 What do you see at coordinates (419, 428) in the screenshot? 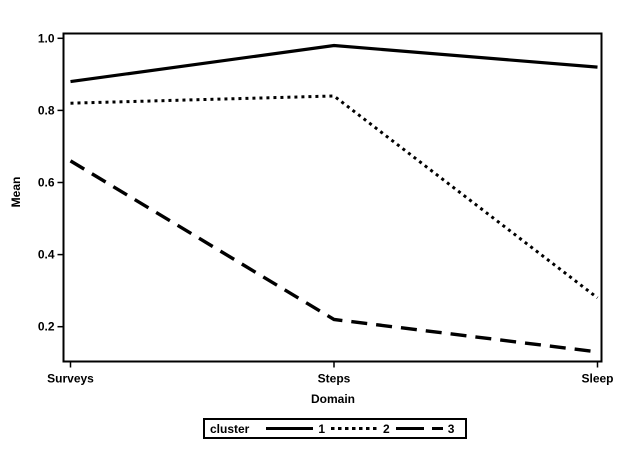
I see `legend-line-sample-dashed-icon` at bounding box center [419, 428].